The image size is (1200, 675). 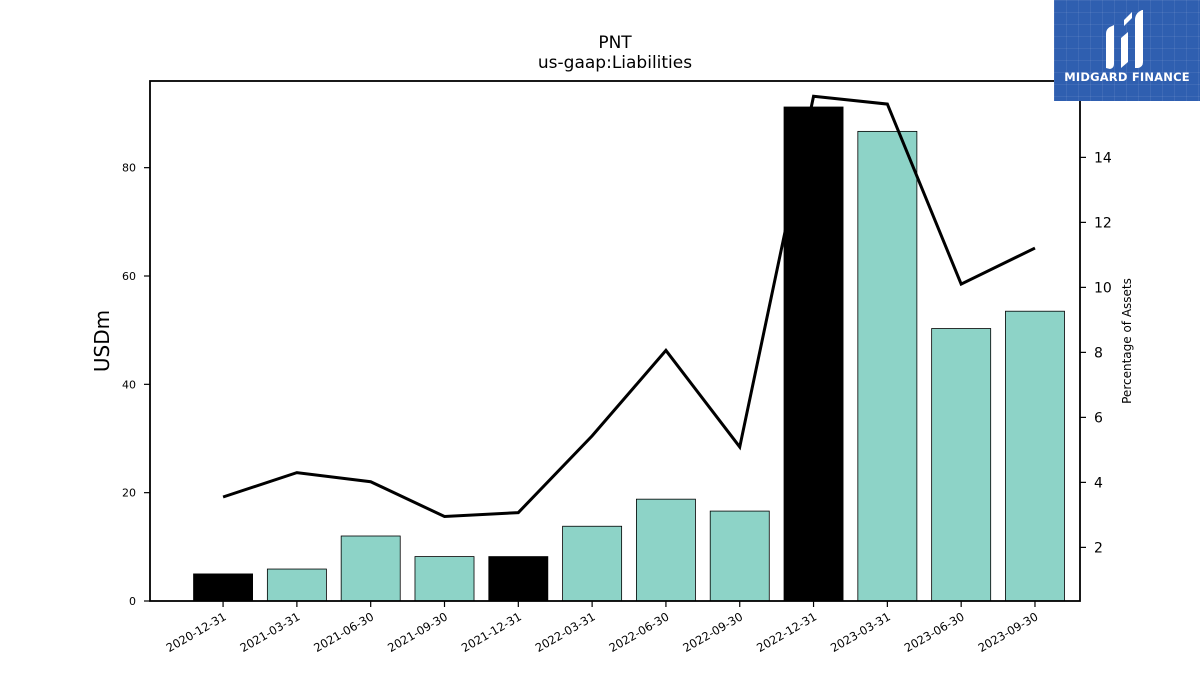 What do you see at coordinates (1098, 353) in the screenshot?
I see `y2-tick-label: 8` at bounding box center [1098, 353].